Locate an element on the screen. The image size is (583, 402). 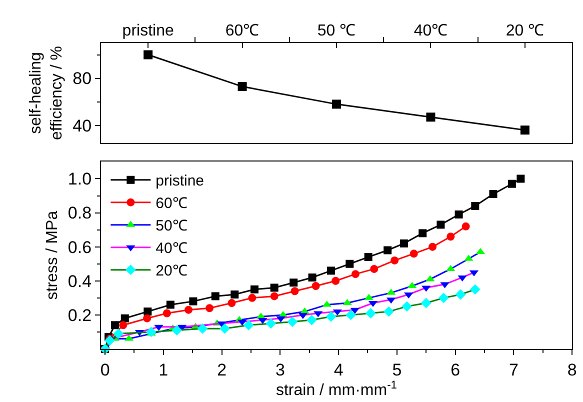
x-tick-label: 6 is located at coordinates (455, 370).